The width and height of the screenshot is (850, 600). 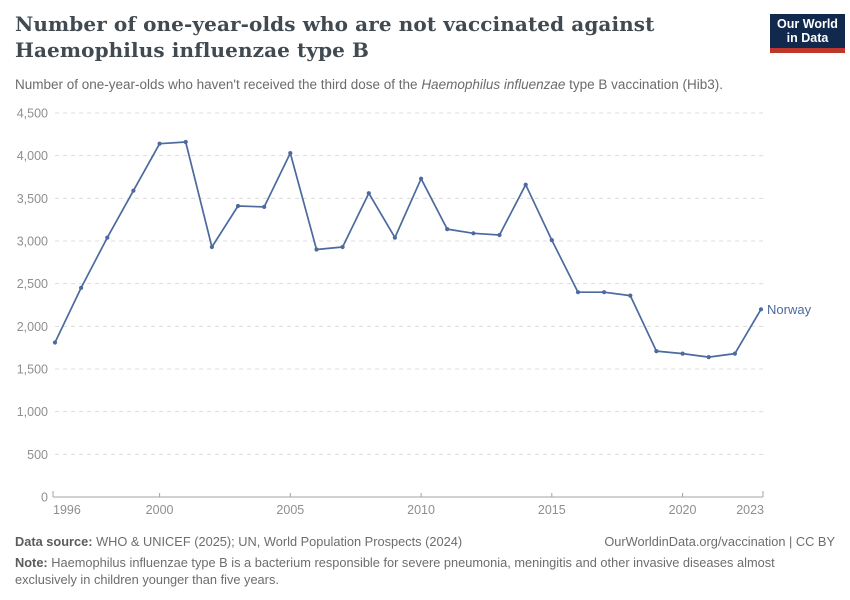 I want to click on y-tick-label: 500, so click(x=37, y=455).